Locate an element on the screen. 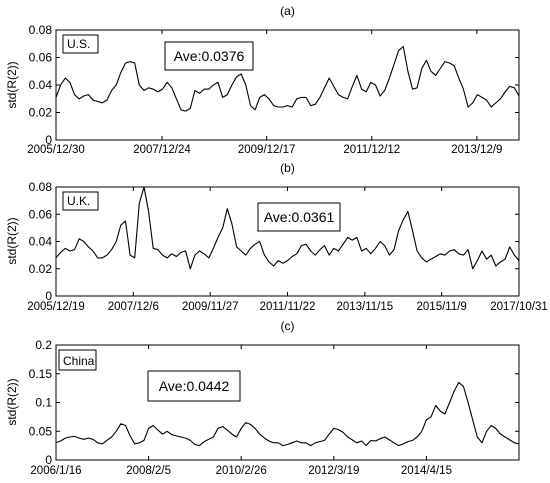  x-tick-label: 2009/11/27 is located at coordinates (210, 307).